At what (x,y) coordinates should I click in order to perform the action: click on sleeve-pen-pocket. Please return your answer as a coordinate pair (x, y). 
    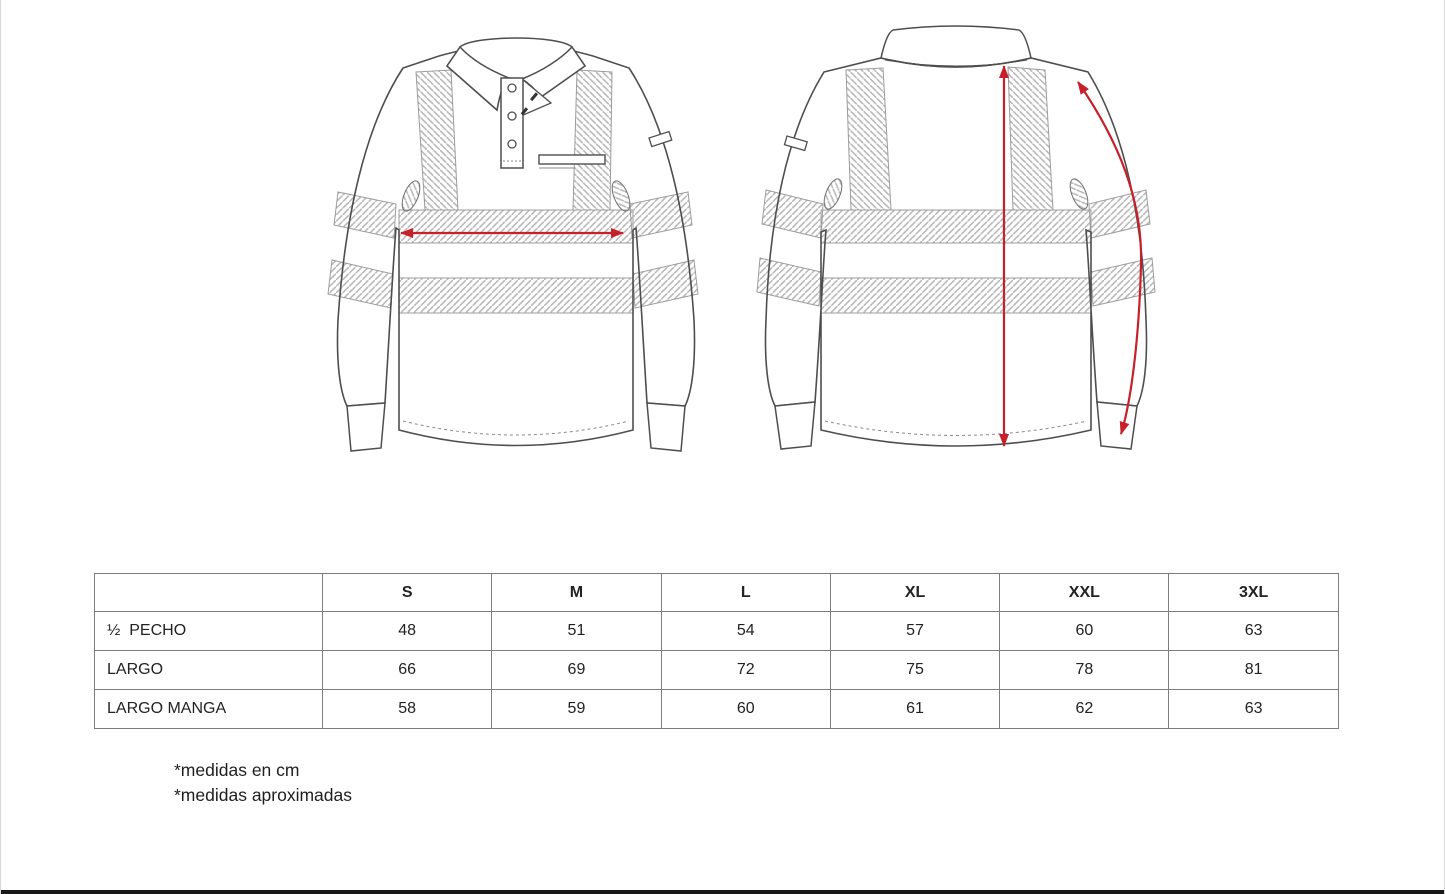
    Looking at the image, I should click on (660, 139).